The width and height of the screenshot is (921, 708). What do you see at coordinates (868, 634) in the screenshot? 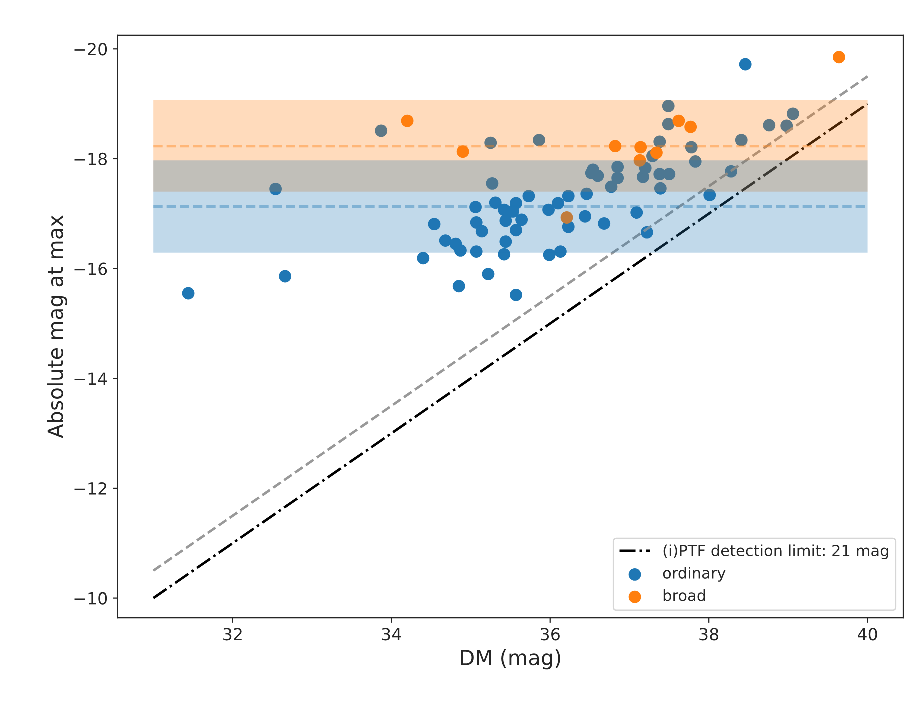
I see `x-tick-label: 40` at bounding box center [868, 634].